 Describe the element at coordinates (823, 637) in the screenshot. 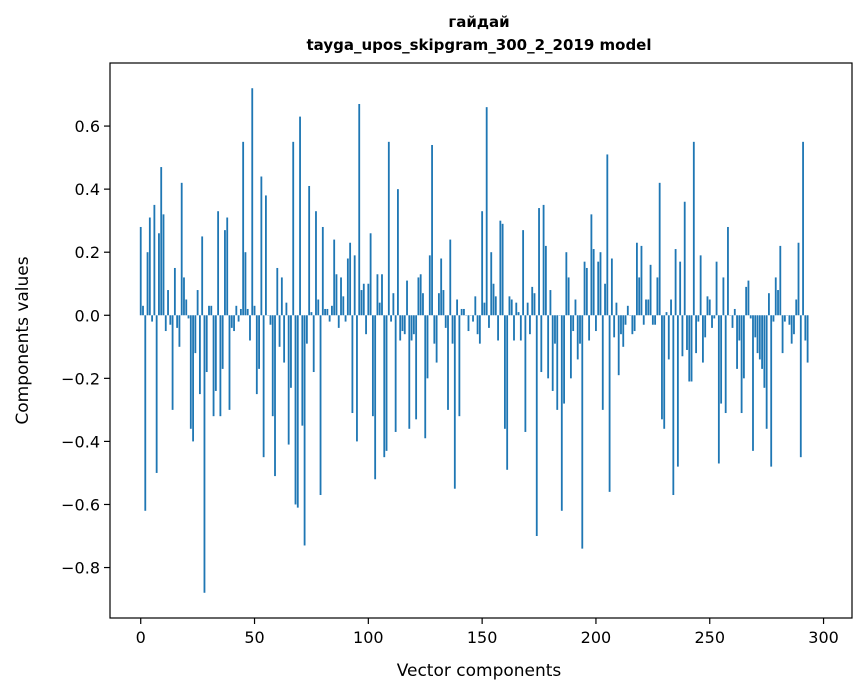

I see `x-tick-label: 300` at that location.